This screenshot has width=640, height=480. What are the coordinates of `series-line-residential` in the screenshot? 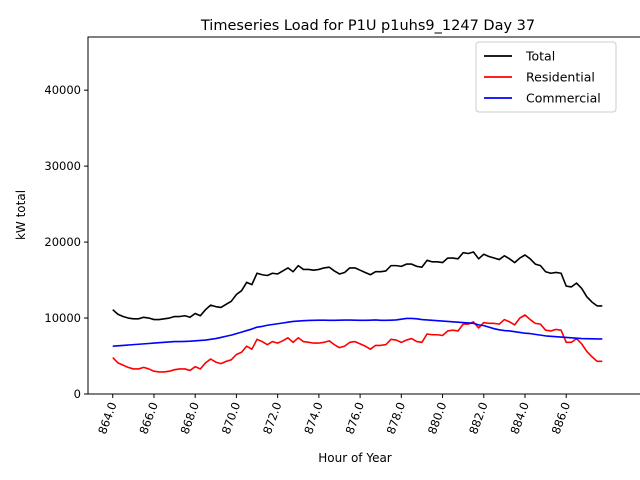 It's located at (357, 343).